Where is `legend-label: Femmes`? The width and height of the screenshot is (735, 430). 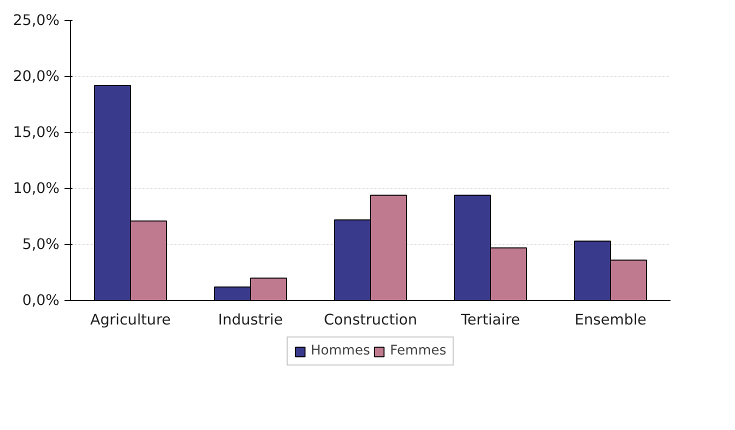 legend-label: Femmes is located at coordinates (418, 351).